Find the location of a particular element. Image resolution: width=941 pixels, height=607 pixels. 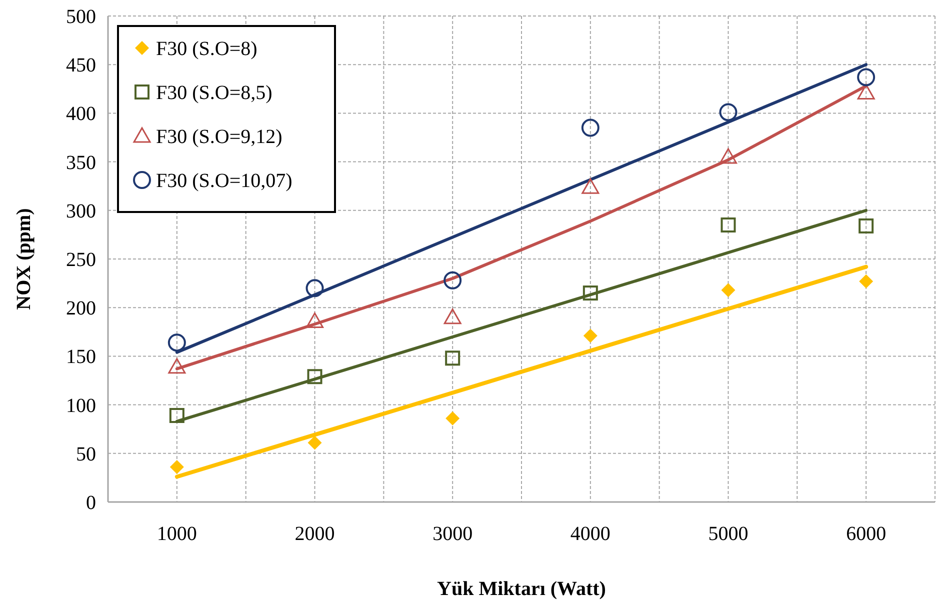

legend-label: F30 (S.O=9,12) is located at coordinates (219, 137).